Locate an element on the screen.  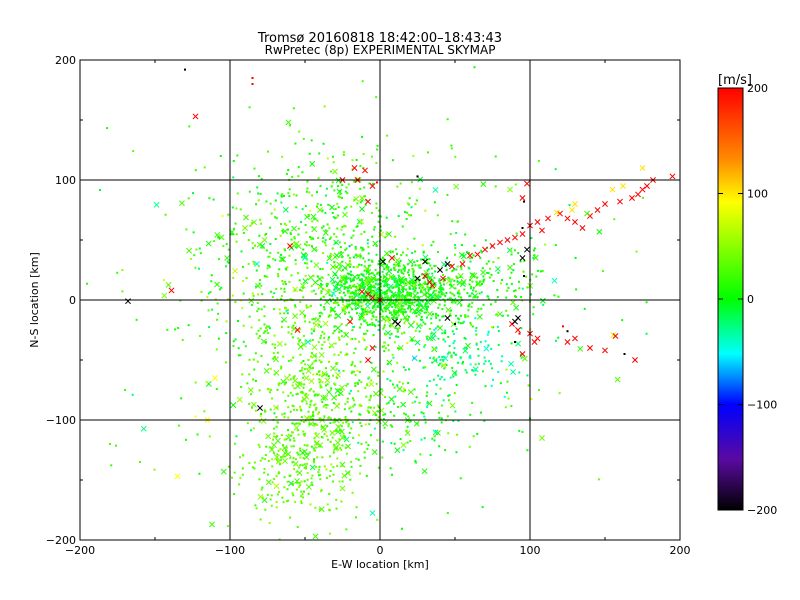
y-tick-label: −100 is located at coordinates (61, 420).